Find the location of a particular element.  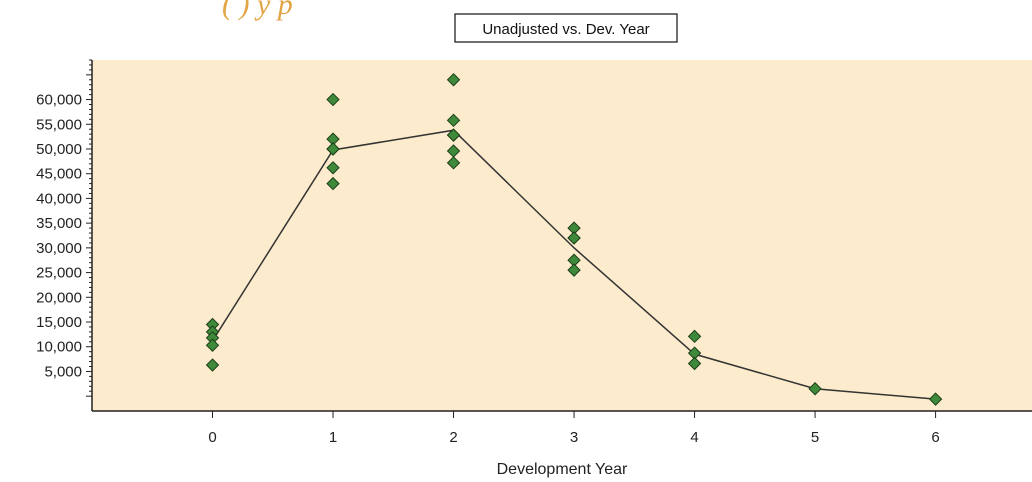

x-tick-label: 4 is located at coordinates (694, 437).